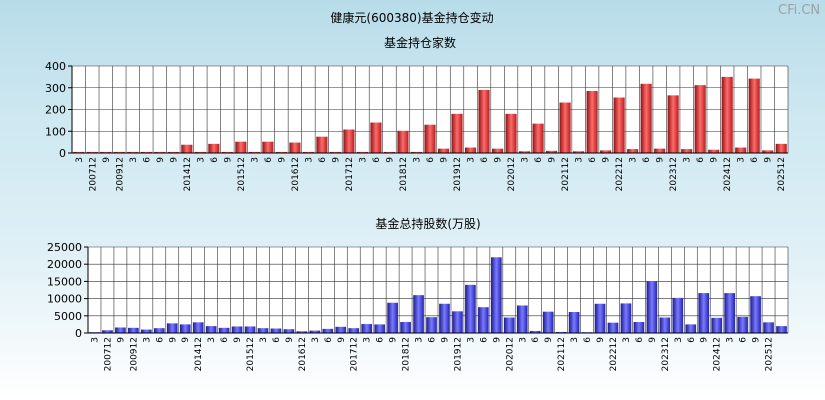 This screenshot has height=400, width=825. What do you see at coordinates (64, 247) in the screenshot?
I see `y-tick-label: 25000` at bounding box center [64, 247].